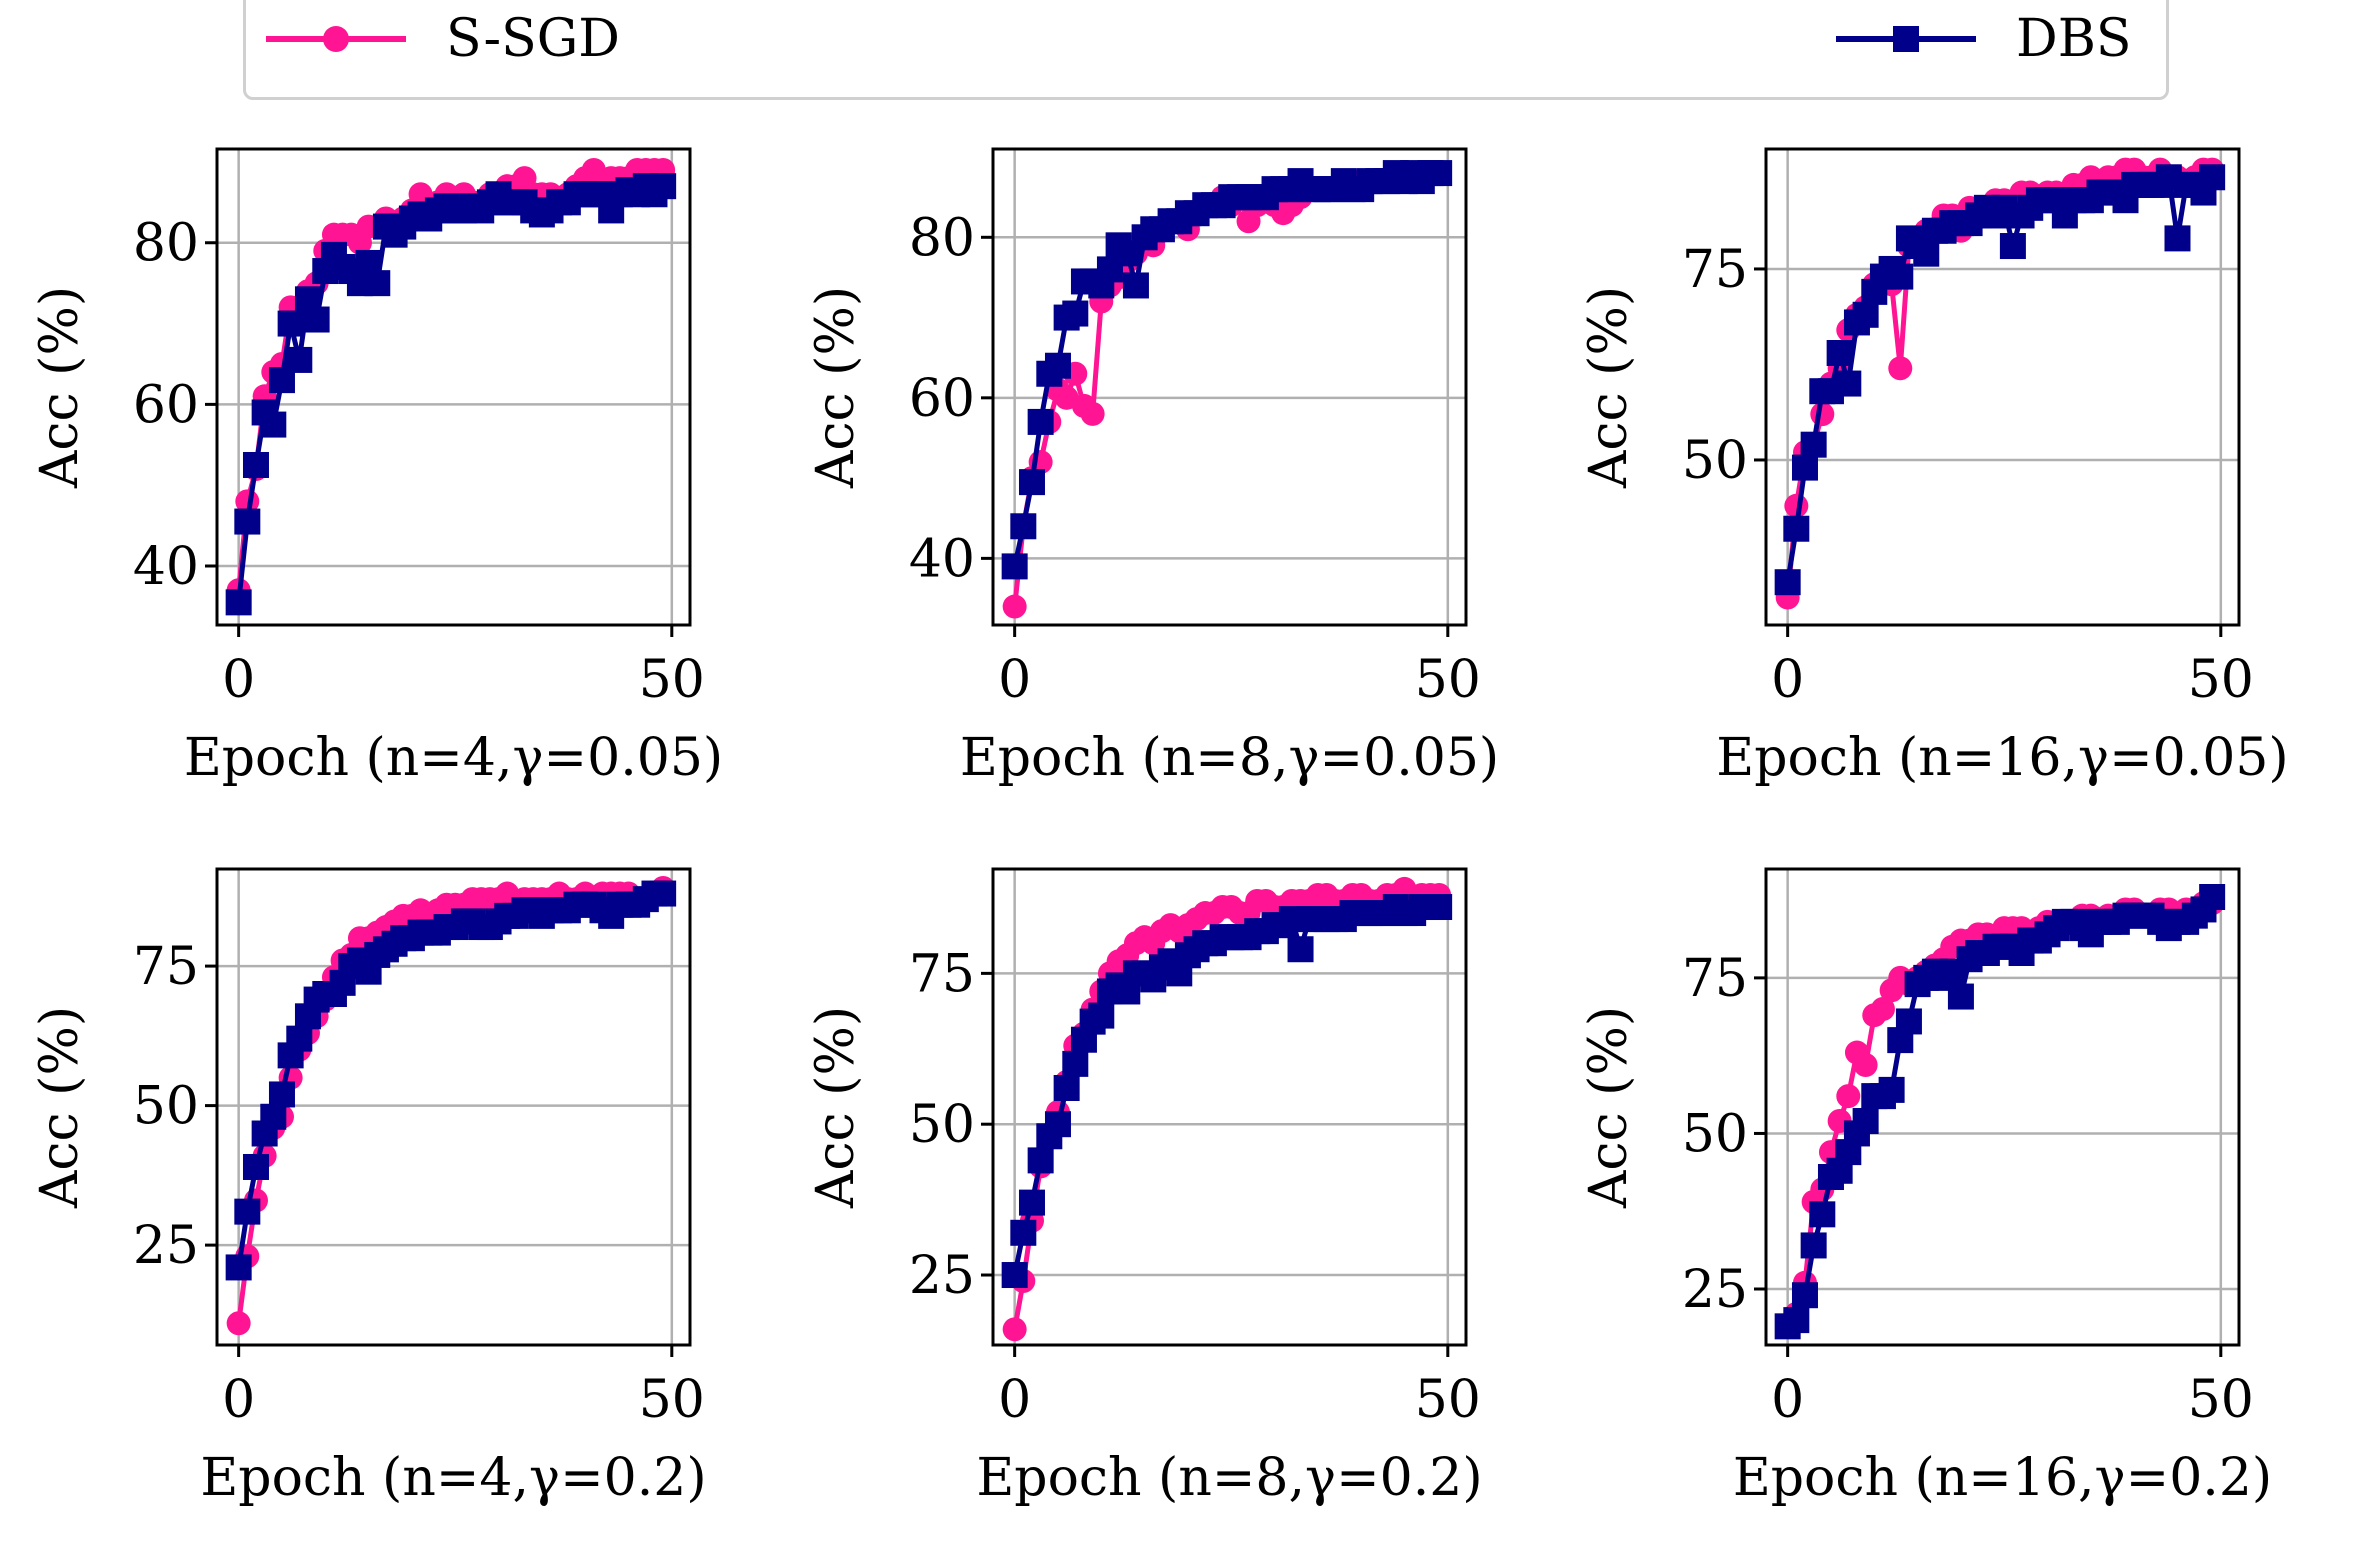 The width and height of the screenshot is (2365, 1541). What do you see at coordinates (2002, 1478) in the screenshot?
I see `x-axis-label: Epoch (n=16,γ=0.2)` at bounding box center [2002, 1478].